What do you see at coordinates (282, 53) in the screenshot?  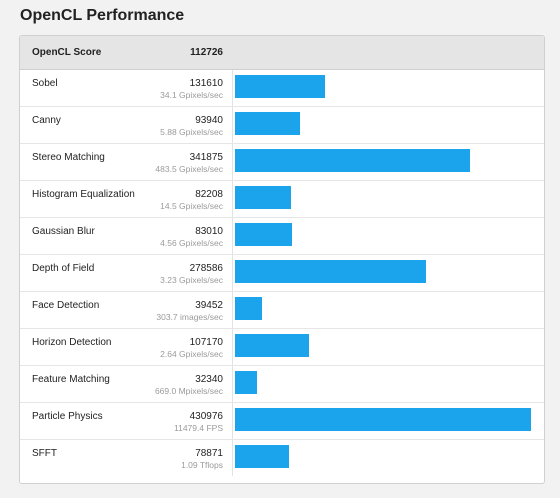 I see `opencl-score-header: OpenCL Score 112726` at bounding box center [282, 53].